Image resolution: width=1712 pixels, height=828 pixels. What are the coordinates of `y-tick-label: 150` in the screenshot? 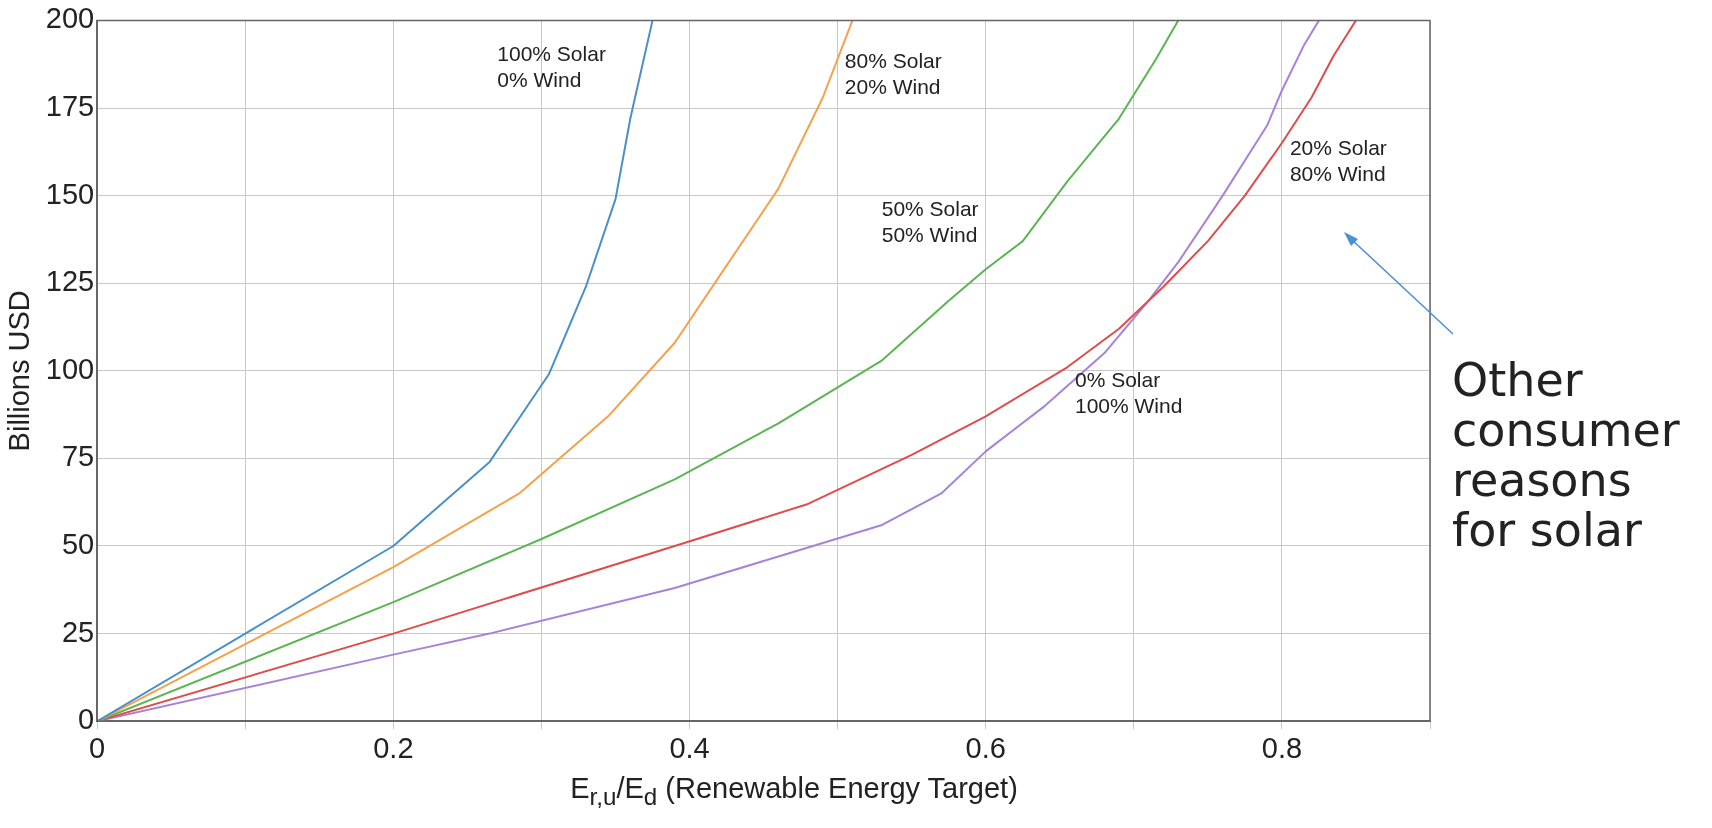 It's located at (70, 193).